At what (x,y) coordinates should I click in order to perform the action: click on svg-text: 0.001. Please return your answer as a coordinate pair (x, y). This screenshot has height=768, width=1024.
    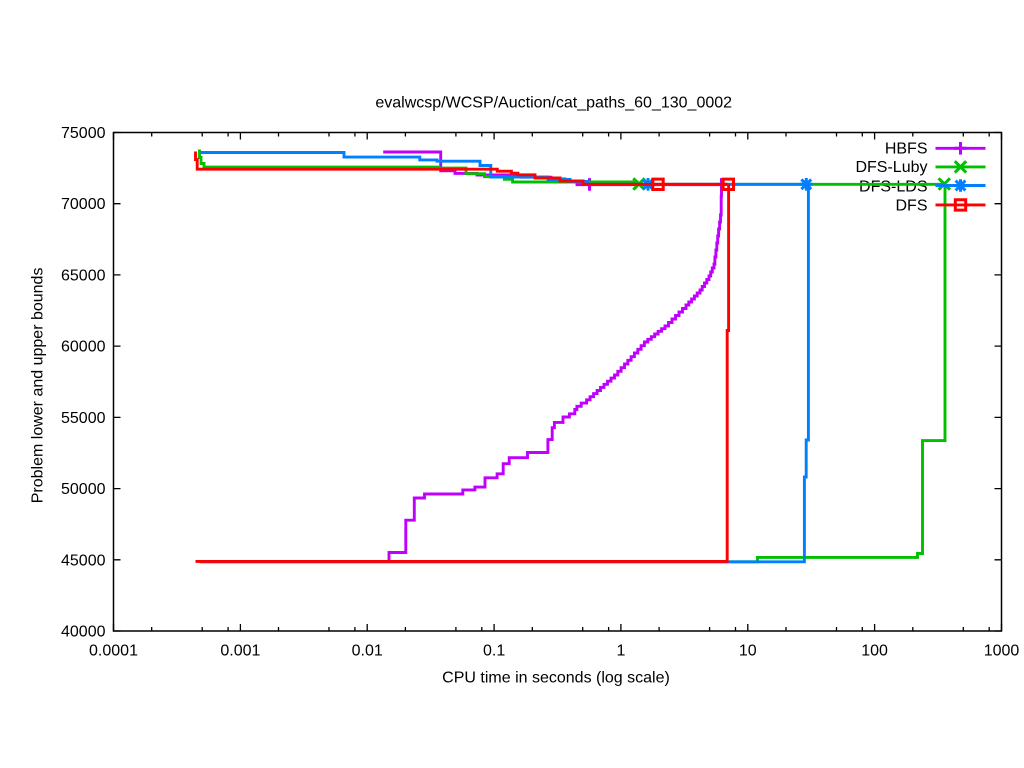
    Looking at the image, I should click on (240, 651).